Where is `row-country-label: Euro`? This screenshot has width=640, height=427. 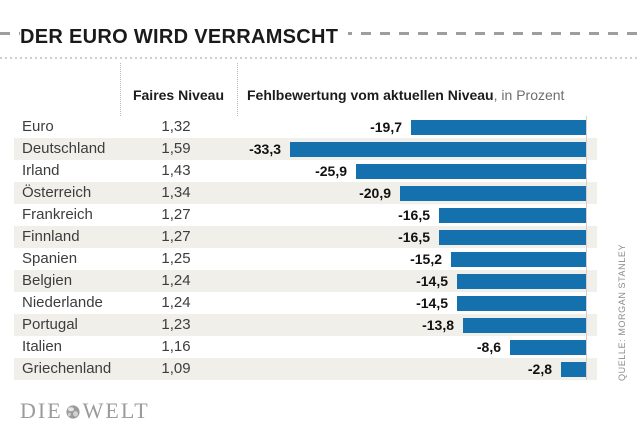 row-country-label: Euro is located at coordinates (38, 126).